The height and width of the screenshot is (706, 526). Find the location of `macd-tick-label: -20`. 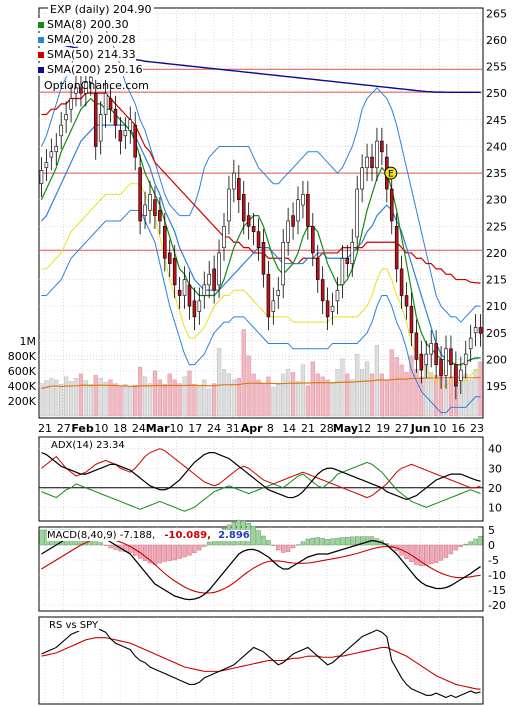

macd-tick-label: -20 is located at coordinates (497, 605).